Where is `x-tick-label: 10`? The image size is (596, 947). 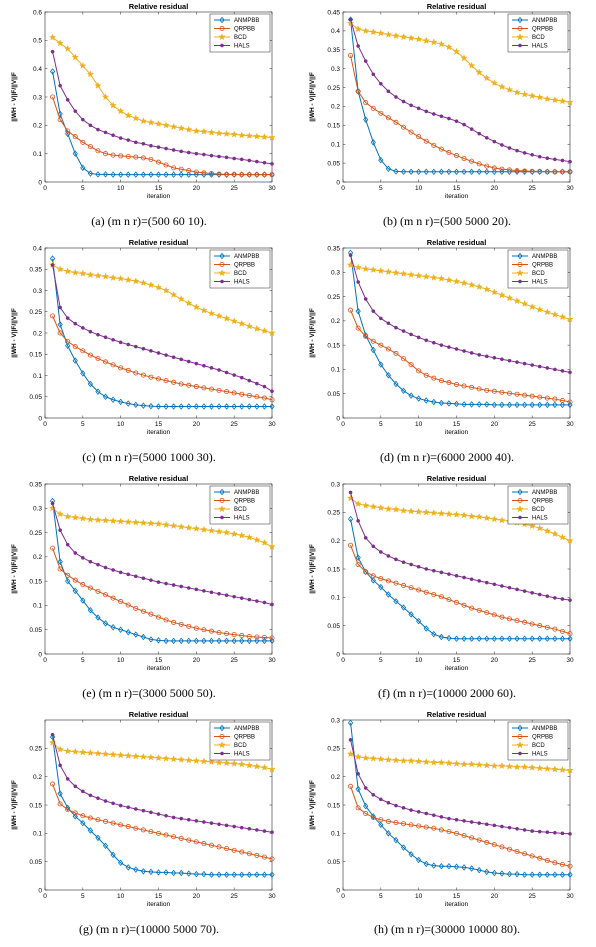 x-tick-label: 10 is located at coordinates (419, 188).